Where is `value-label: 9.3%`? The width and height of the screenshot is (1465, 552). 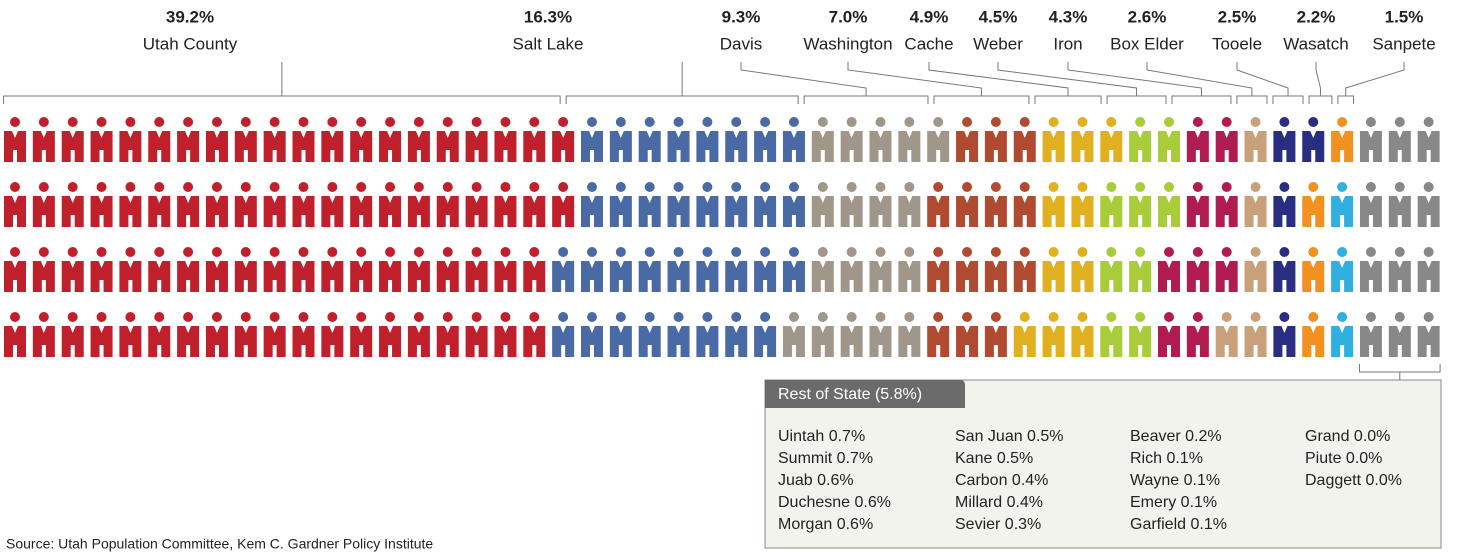 value-label: 9.3% is located at coordinates (741, 16).